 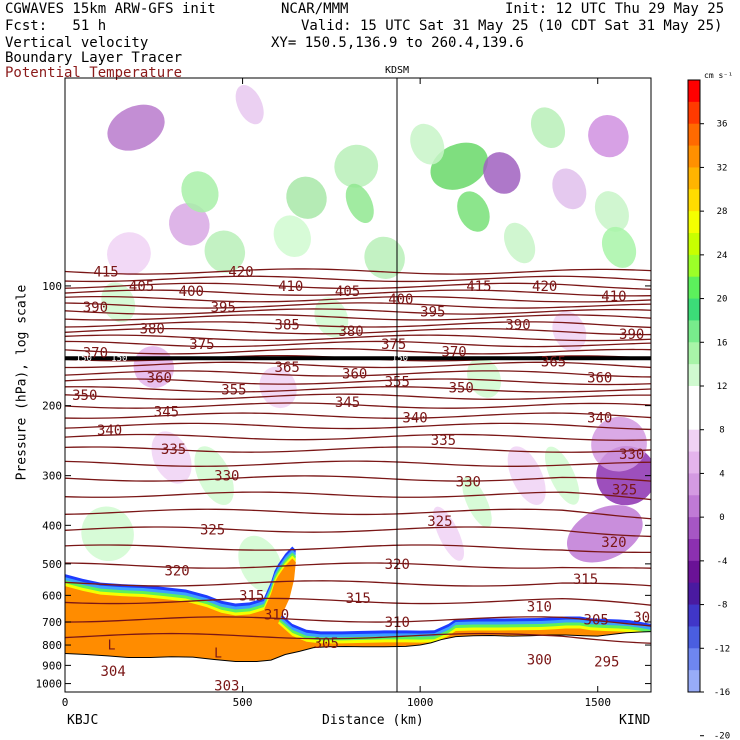 I want to click on colorbar-tick-label: -8, so click(x=722, y=606).